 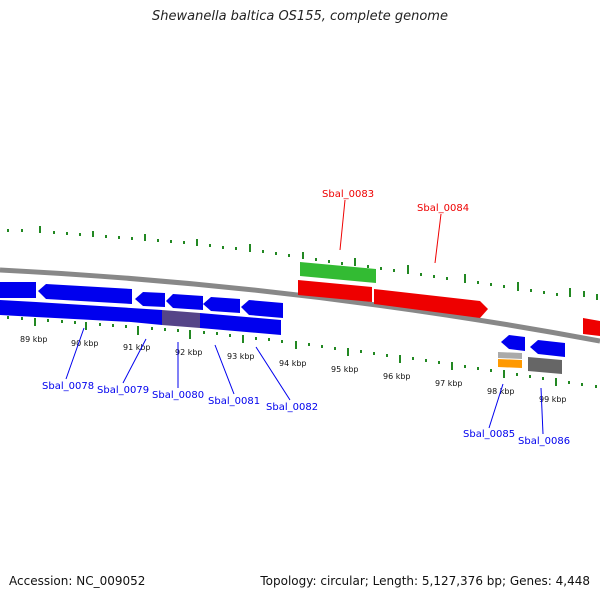 I want to click on genome-backbone, so click(x=300, y=305).